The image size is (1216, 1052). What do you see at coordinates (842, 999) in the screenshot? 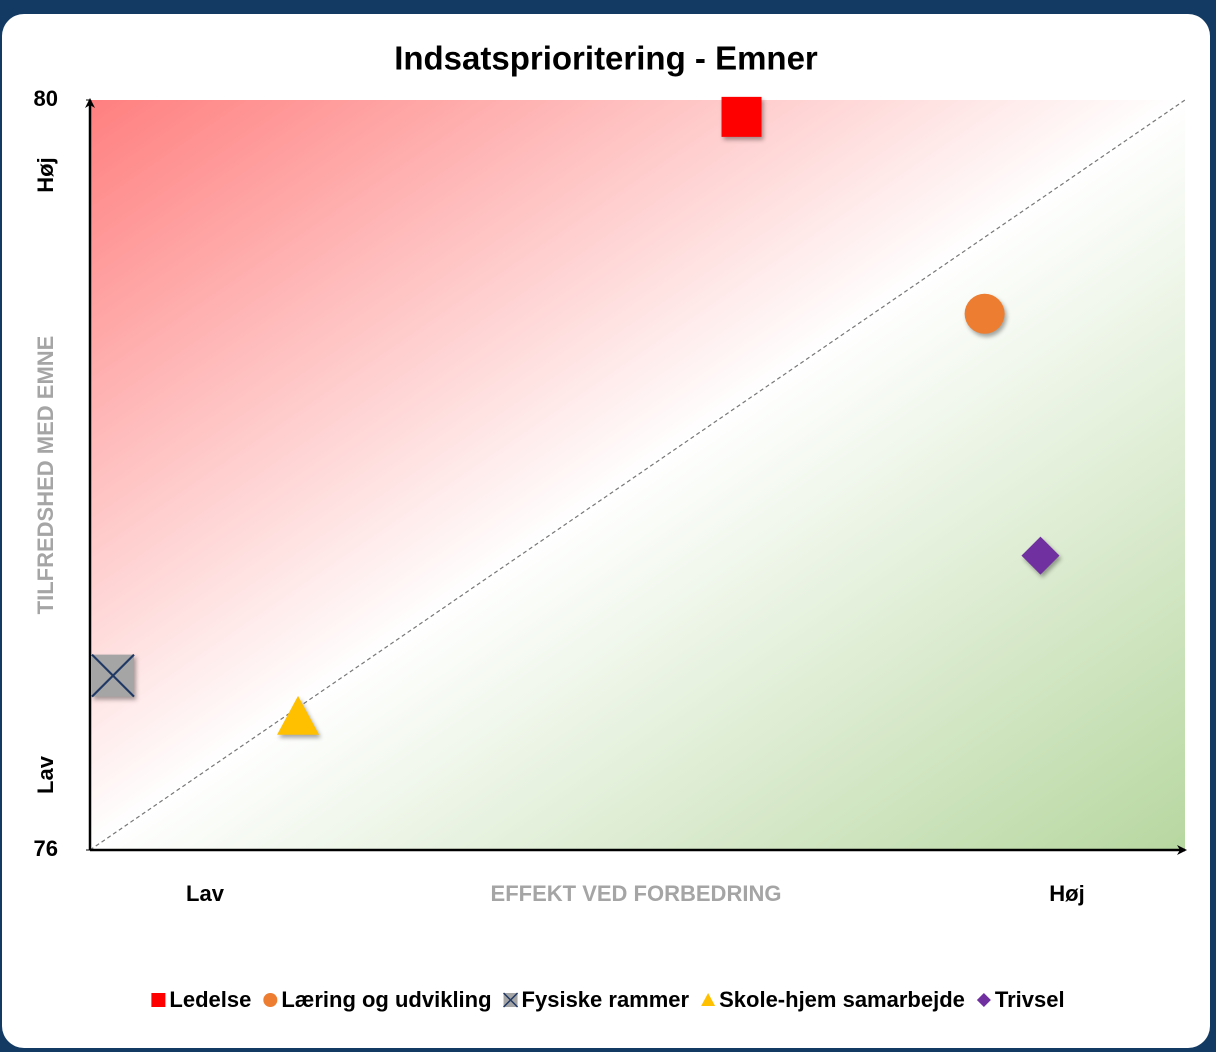
I see `legend-label: Skole-hjem samarbejde` at bounding box center [842, 999].